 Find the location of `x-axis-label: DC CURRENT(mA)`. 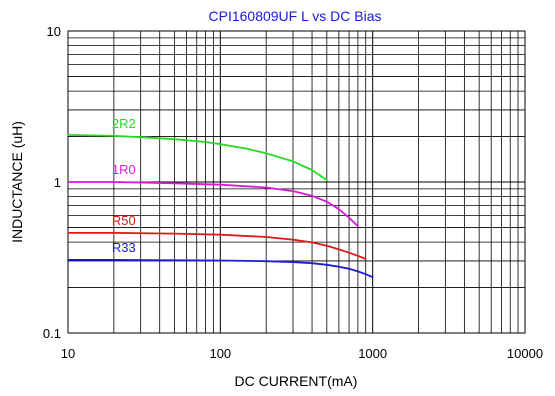

x-axis-label: DC CURRENT(mA) is located at coordinates (296, 381).